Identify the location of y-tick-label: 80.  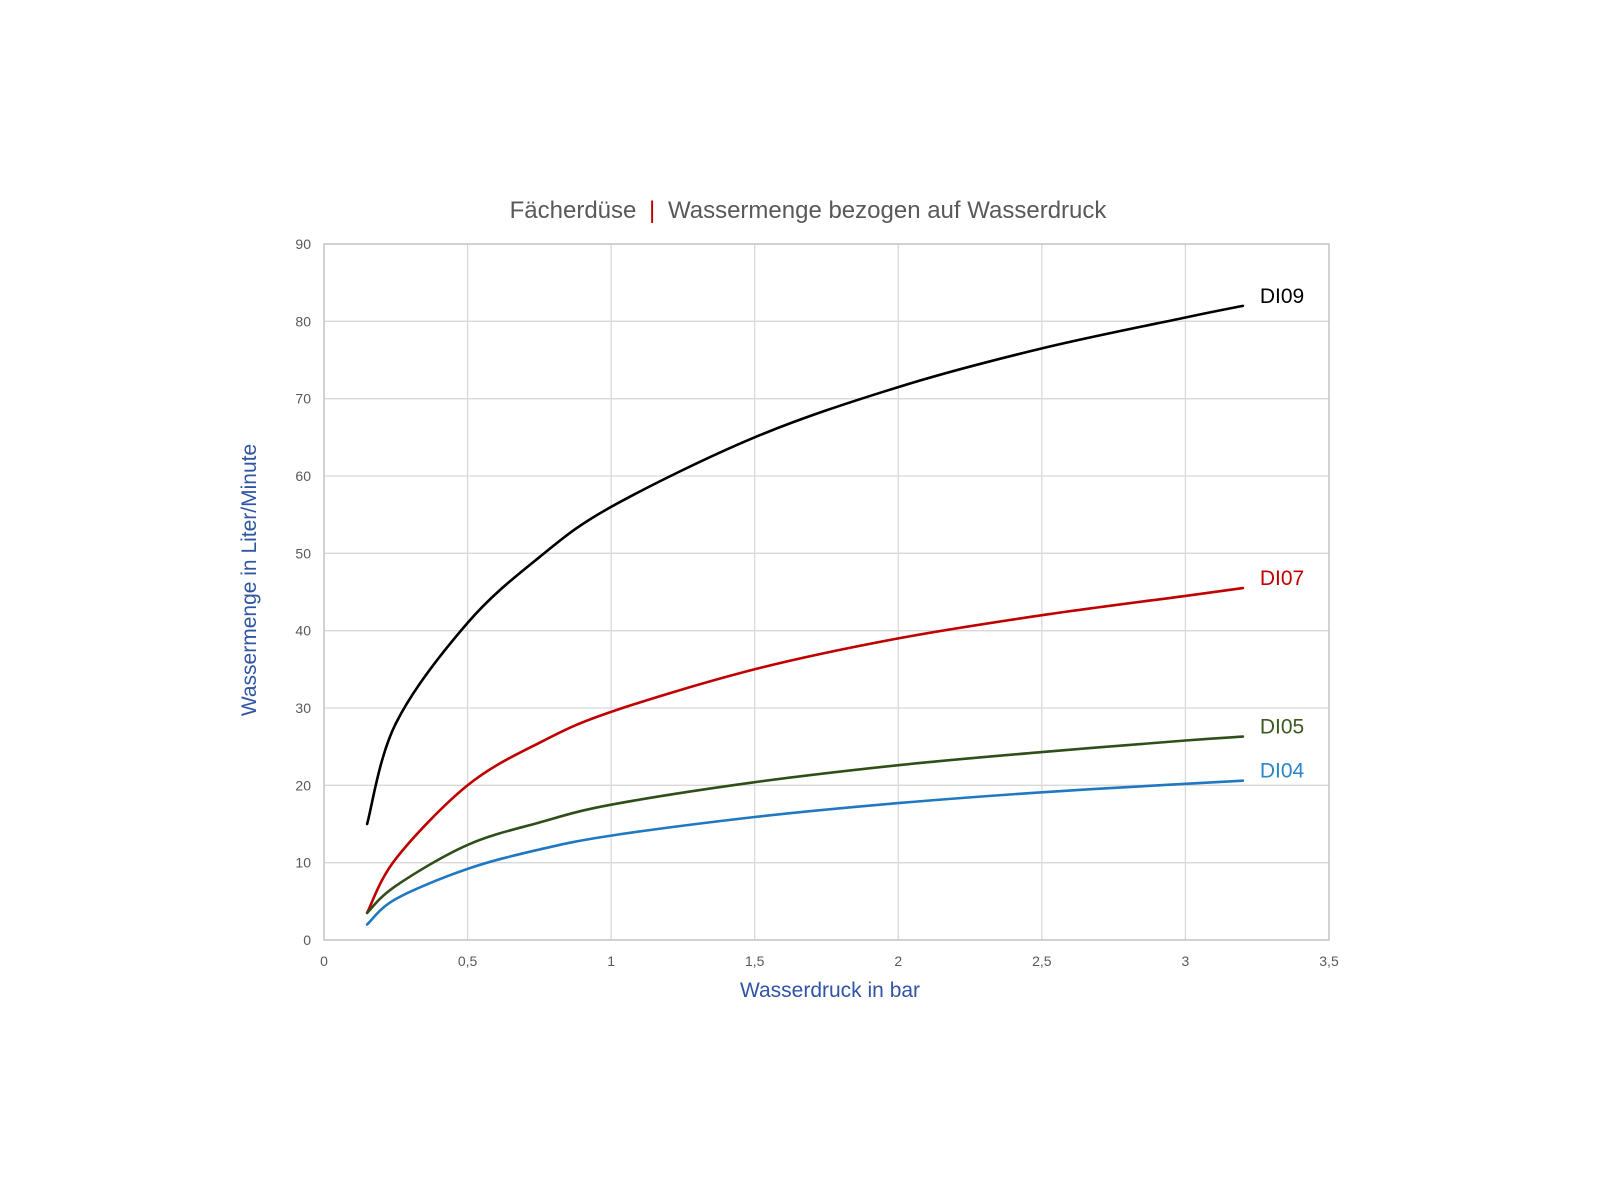
(303, 321).